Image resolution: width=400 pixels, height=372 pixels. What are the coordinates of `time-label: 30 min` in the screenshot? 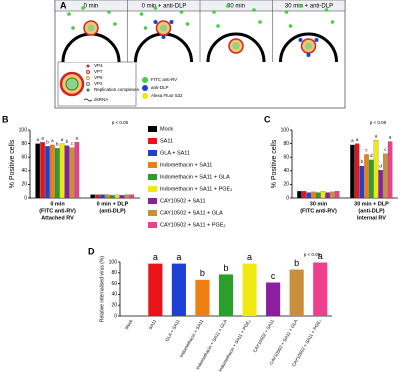 It's located at (236, 7).